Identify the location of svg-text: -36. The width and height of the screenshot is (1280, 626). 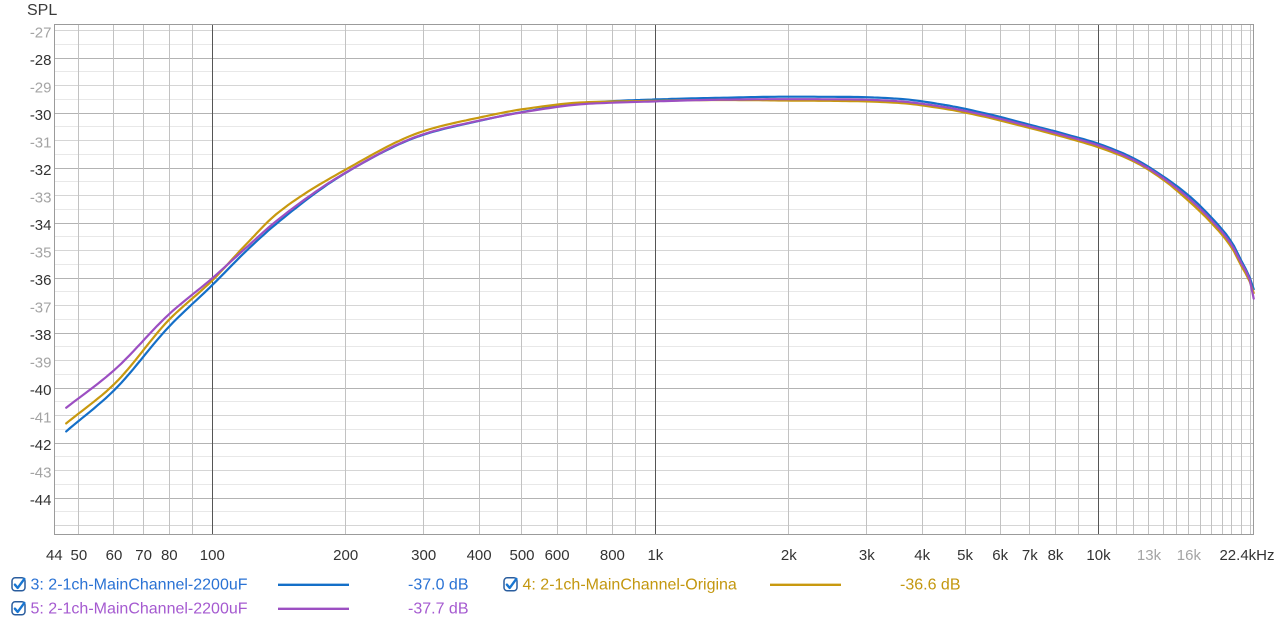
(41, 280).